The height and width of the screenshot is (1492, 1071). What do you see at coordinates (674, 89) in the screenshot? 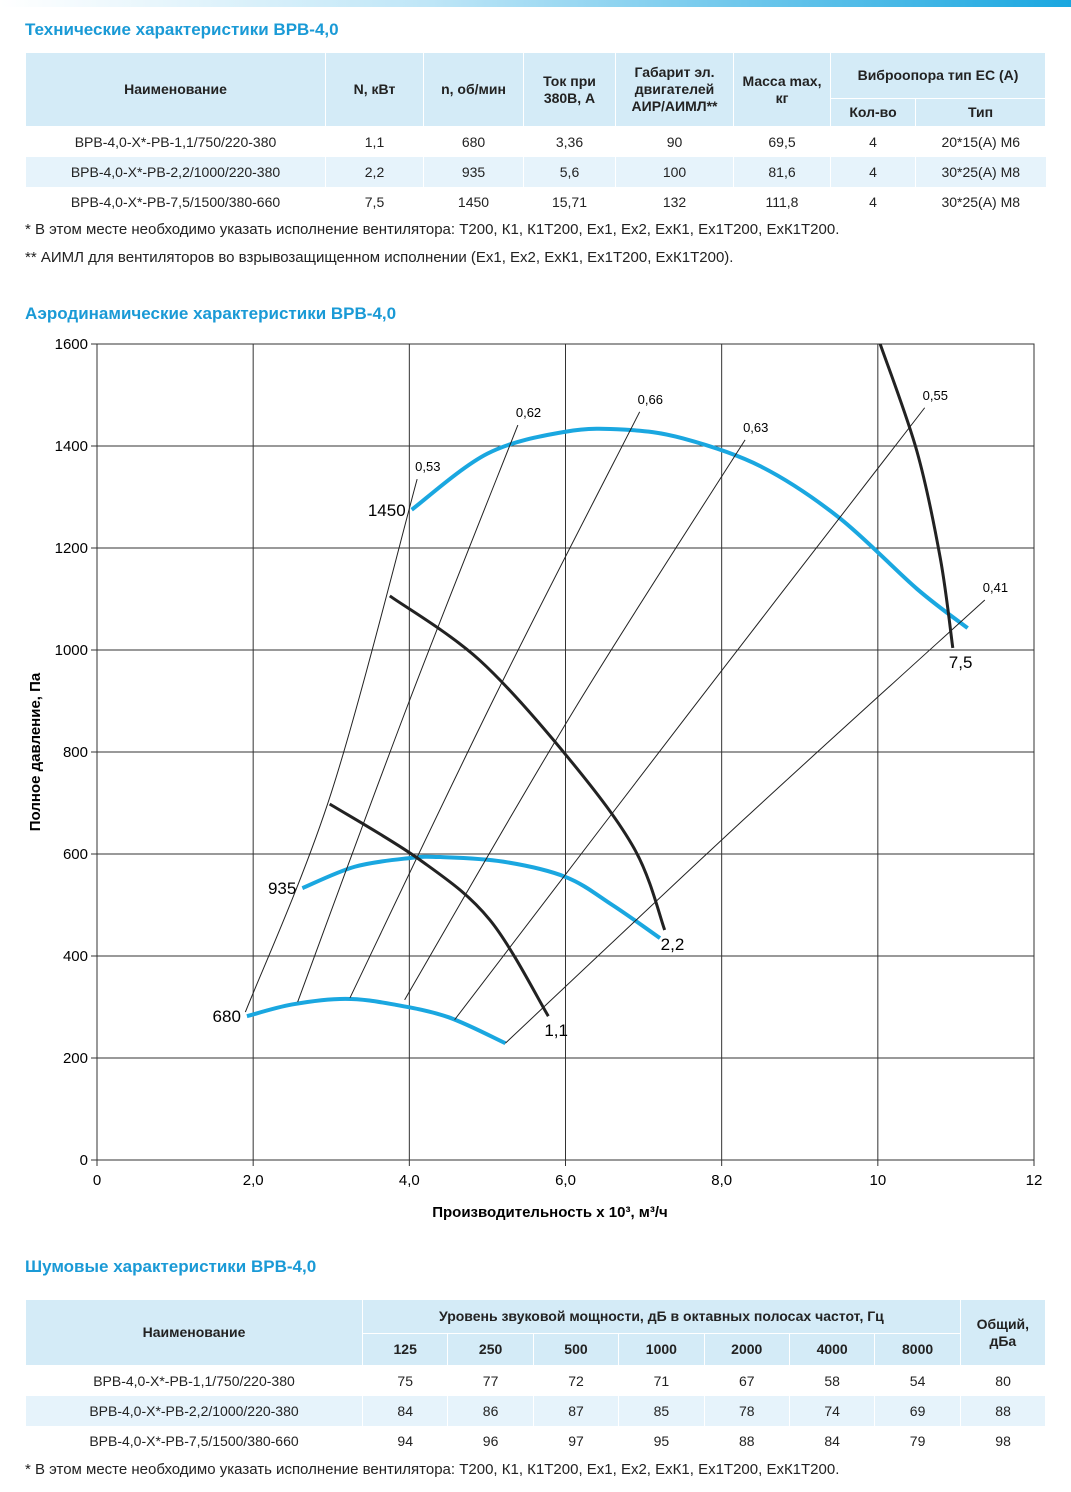
I see `column-header: Габарит эл. двигателей АИР/АИМЛ**` at bounding box center [674, 89].